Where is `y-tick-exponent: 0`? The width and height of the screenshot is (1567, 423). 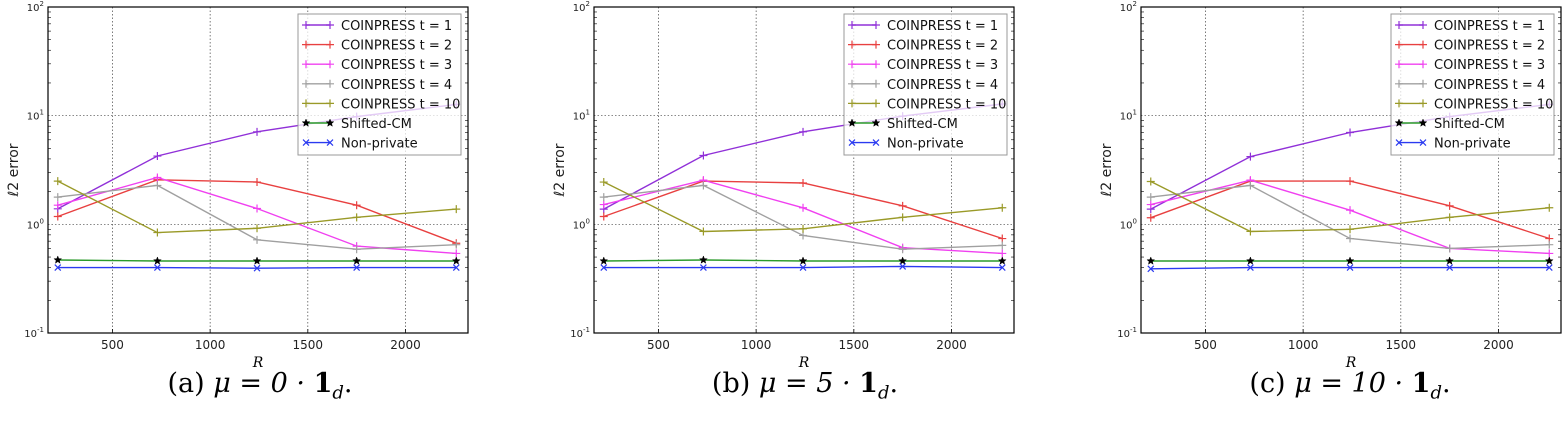 y-tick-exponent: 0 is located at coordinates (588, 221).